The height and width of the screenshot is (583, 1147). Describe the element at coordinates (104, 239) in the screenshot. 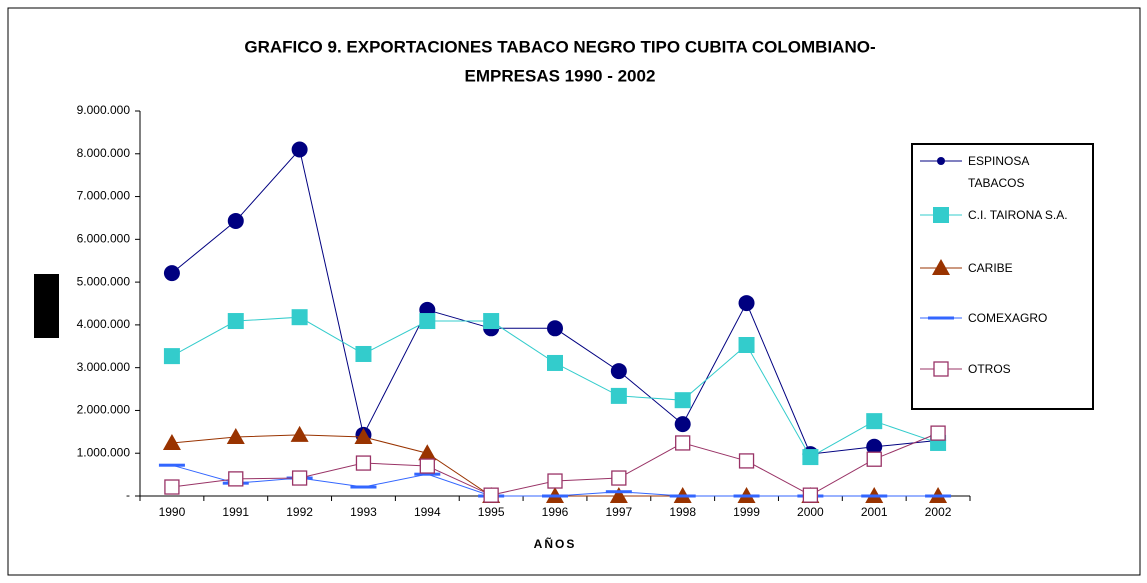

I see `y-tick-label: 6.000.000` at that location.